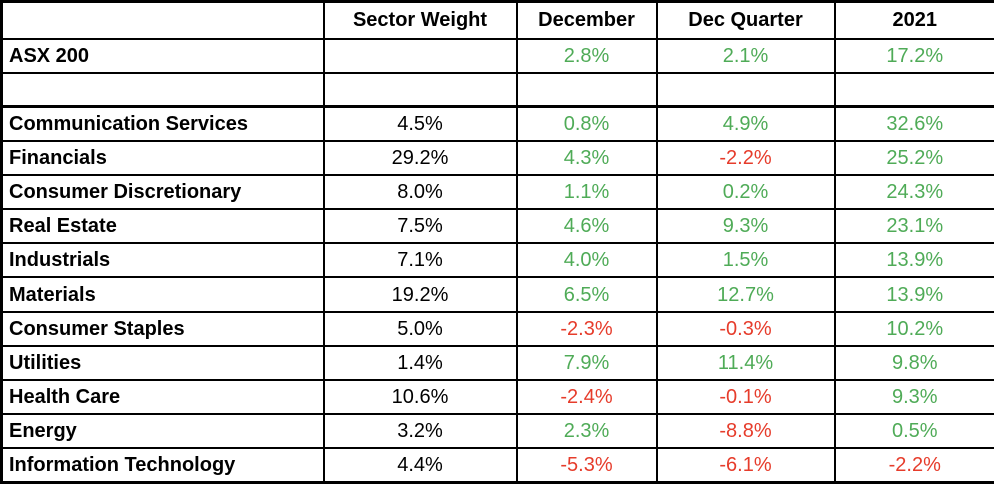 This screenshot has height=484, width=994. I want to click on sector-cell: Industrials, so click(162, 260).